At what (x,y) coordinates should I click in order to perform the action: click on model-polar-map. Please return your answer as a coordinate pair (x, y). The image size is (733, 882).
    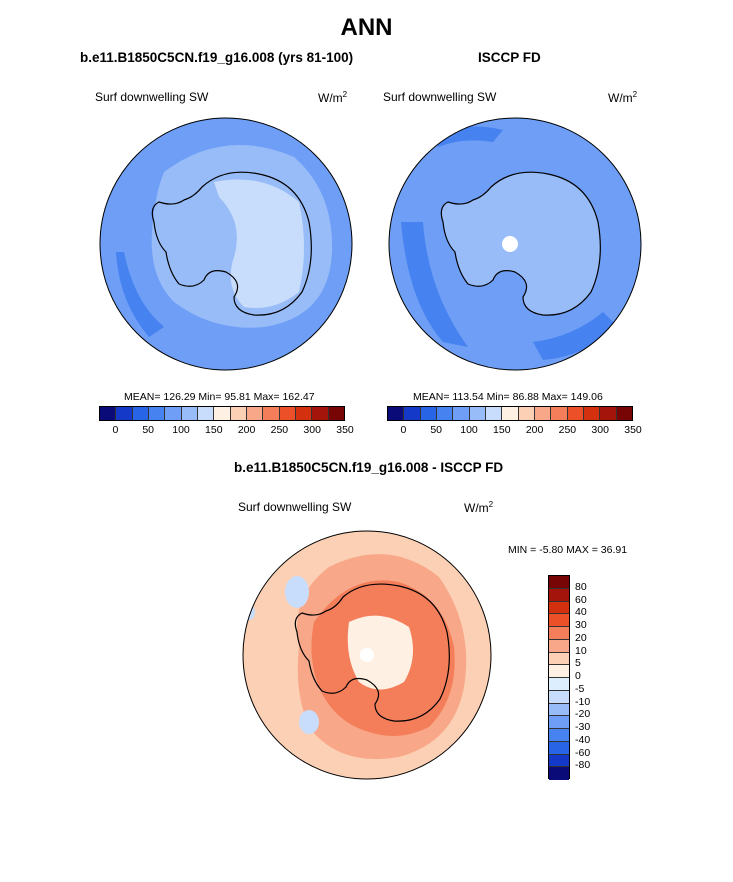
    Looking at the image, I should click on (226, 244).